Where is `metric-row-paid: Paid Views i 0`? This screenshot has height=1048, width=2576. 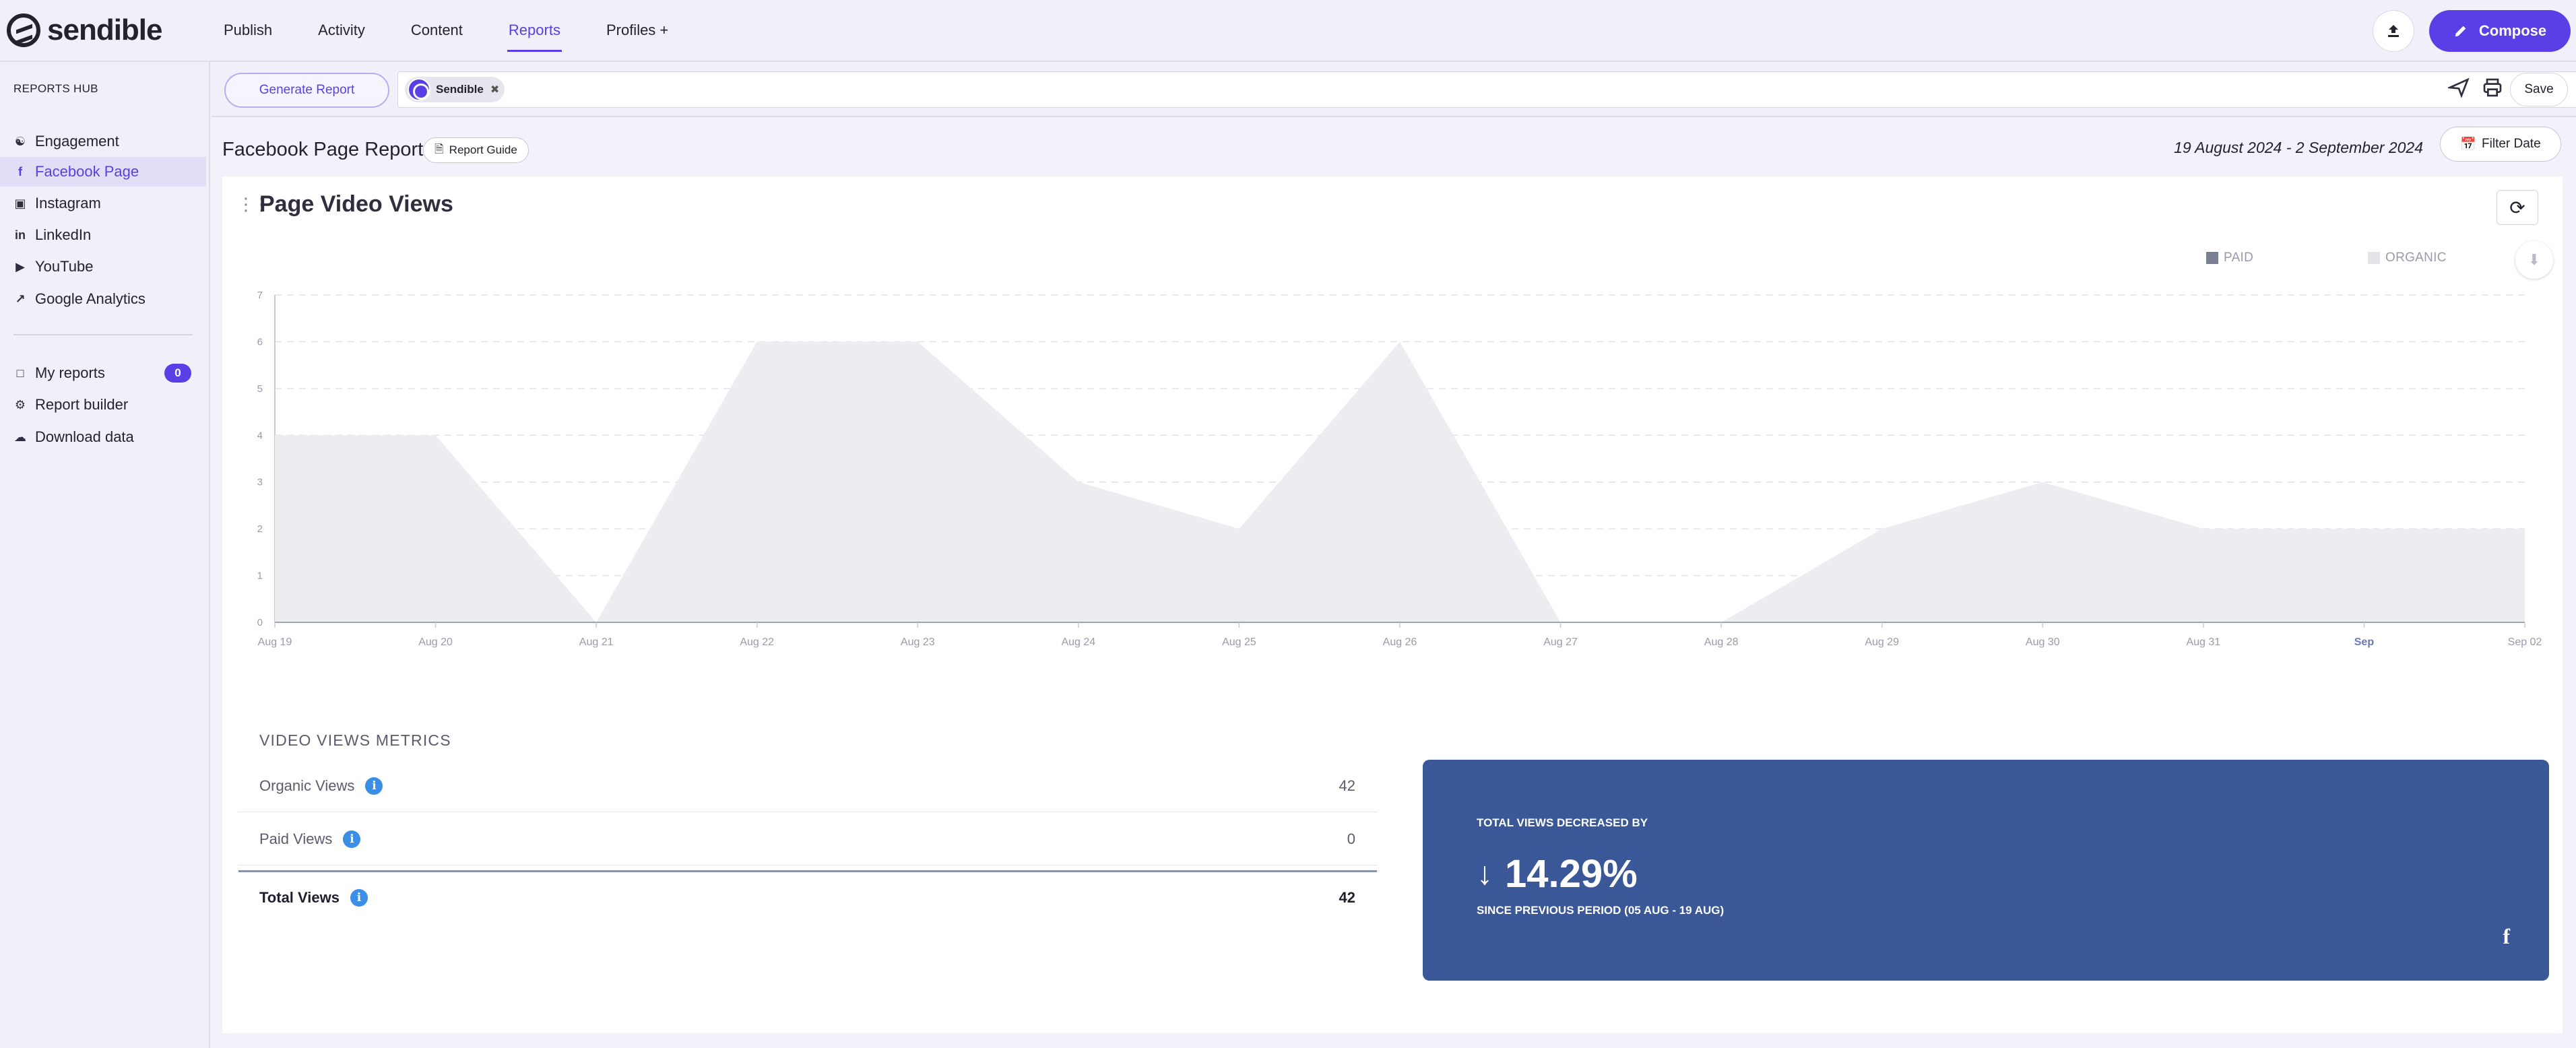
metric-row-paid: Paid Views i 0 is located at coordinates (807, 839).